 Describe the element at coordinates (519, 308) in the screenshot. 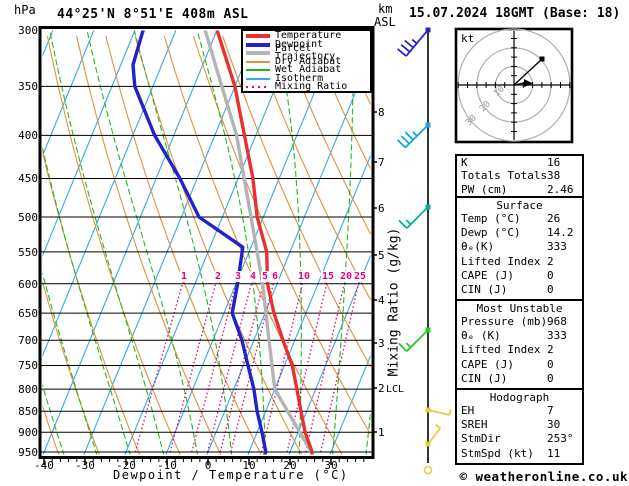

I see `panel-title: Most Unstable` at that location.